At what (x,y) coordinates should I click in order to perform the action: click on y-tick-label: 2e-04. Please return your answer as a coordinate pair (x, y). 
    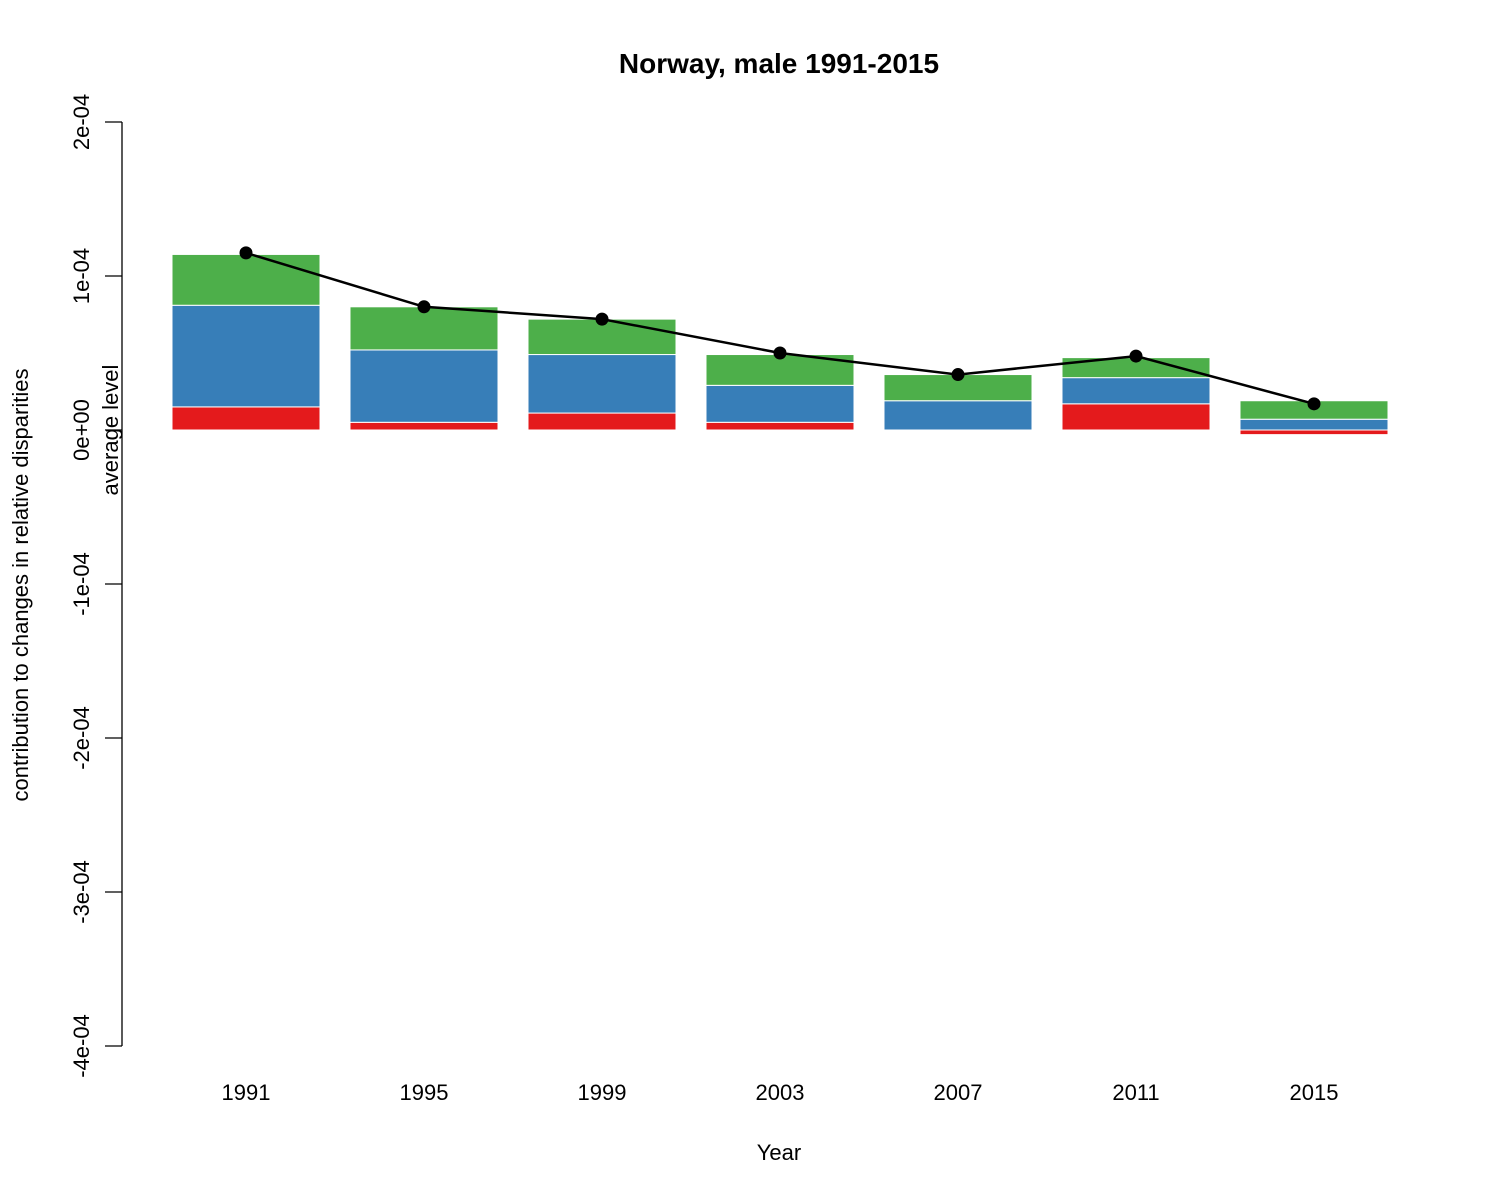
    Looking at the image, I should click on (81, 122).